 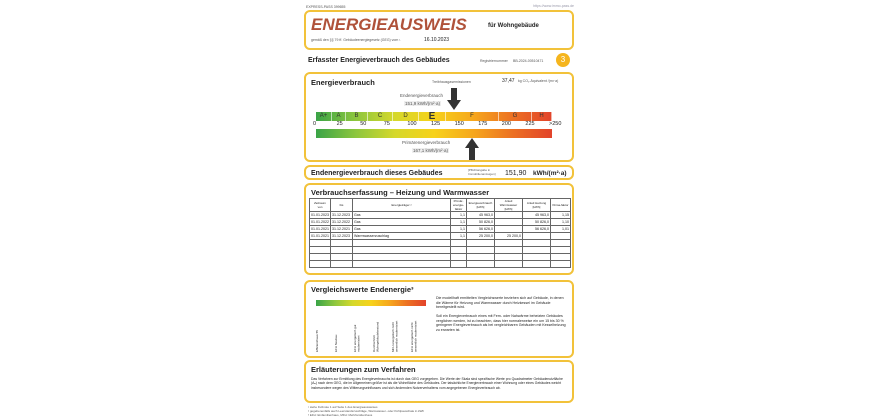 What do you see at coordinates (341, 215) in the screenshot?
I see `table-cell: 31.12.2023` at bounding box center [341, 215].